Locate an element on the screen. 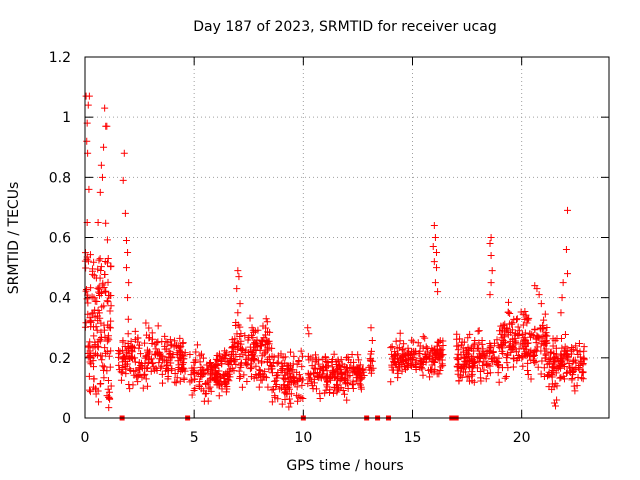 The height and width of the screenshot is (480, 640). y-tick-label: 0 is located at coordinates (66, 419).